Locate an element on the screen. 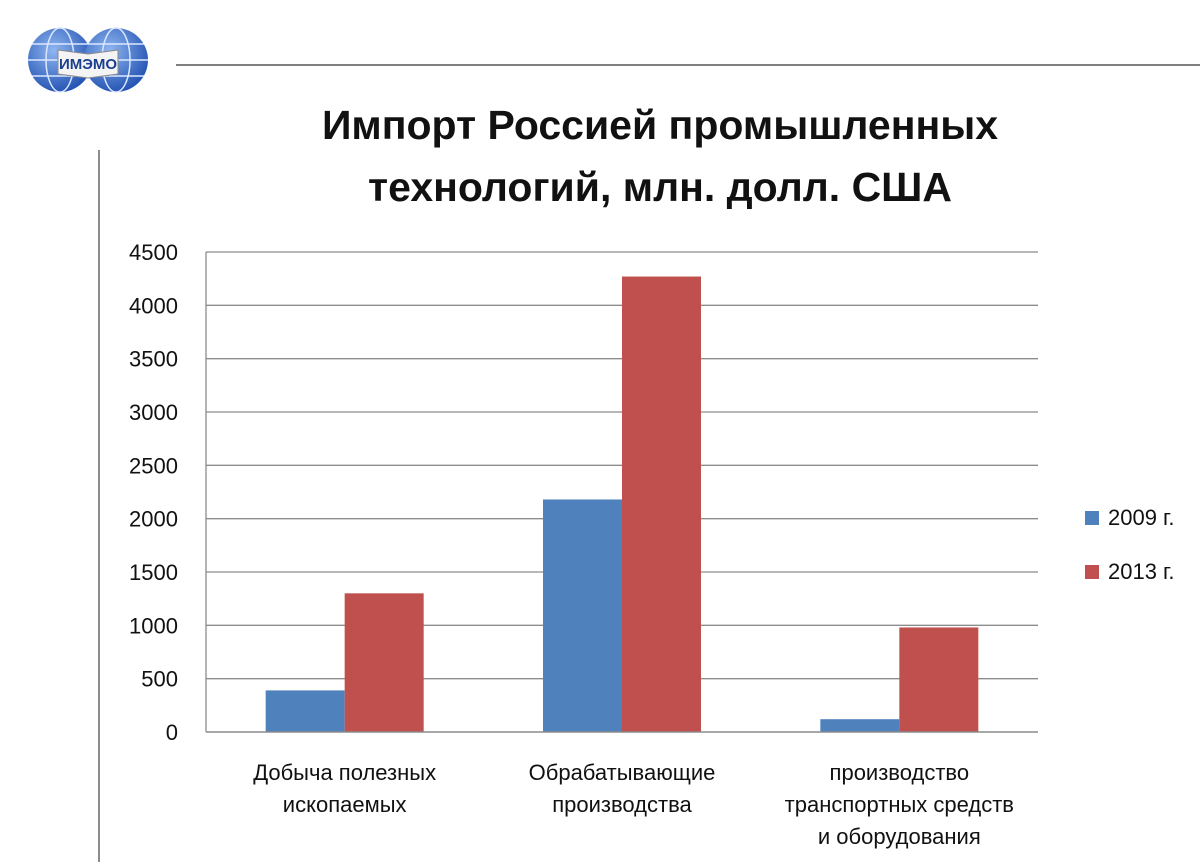  y-tick-label: 4000 is located at coordinates (153, 305).